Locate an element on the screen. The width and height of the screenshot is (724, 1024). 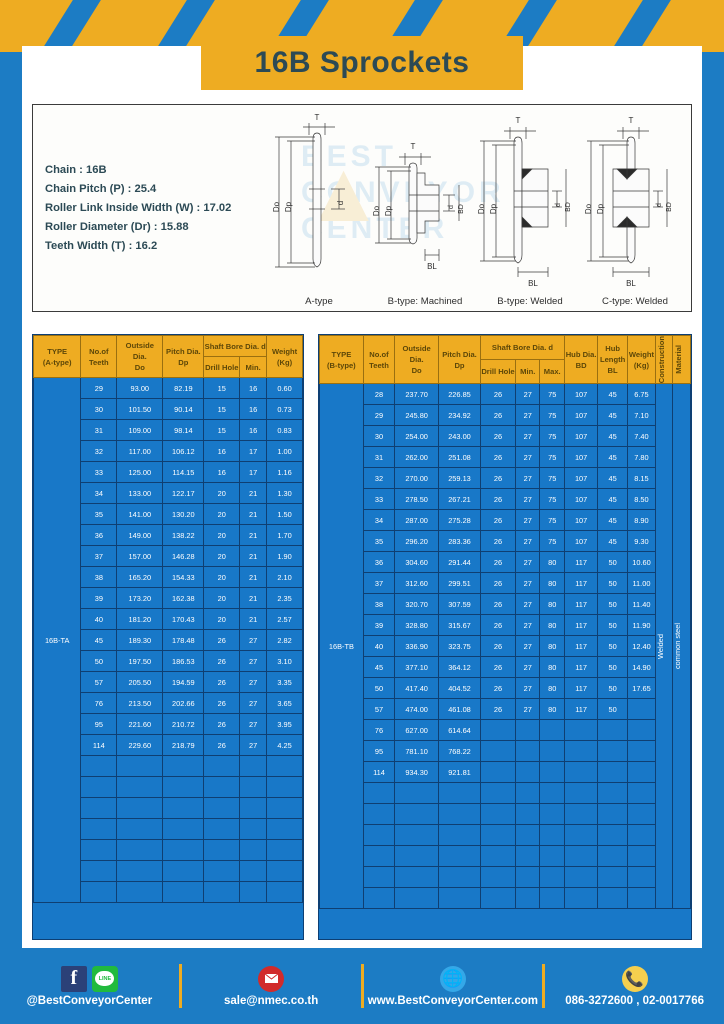
cell: 45 is located at coordinates (612, 436).